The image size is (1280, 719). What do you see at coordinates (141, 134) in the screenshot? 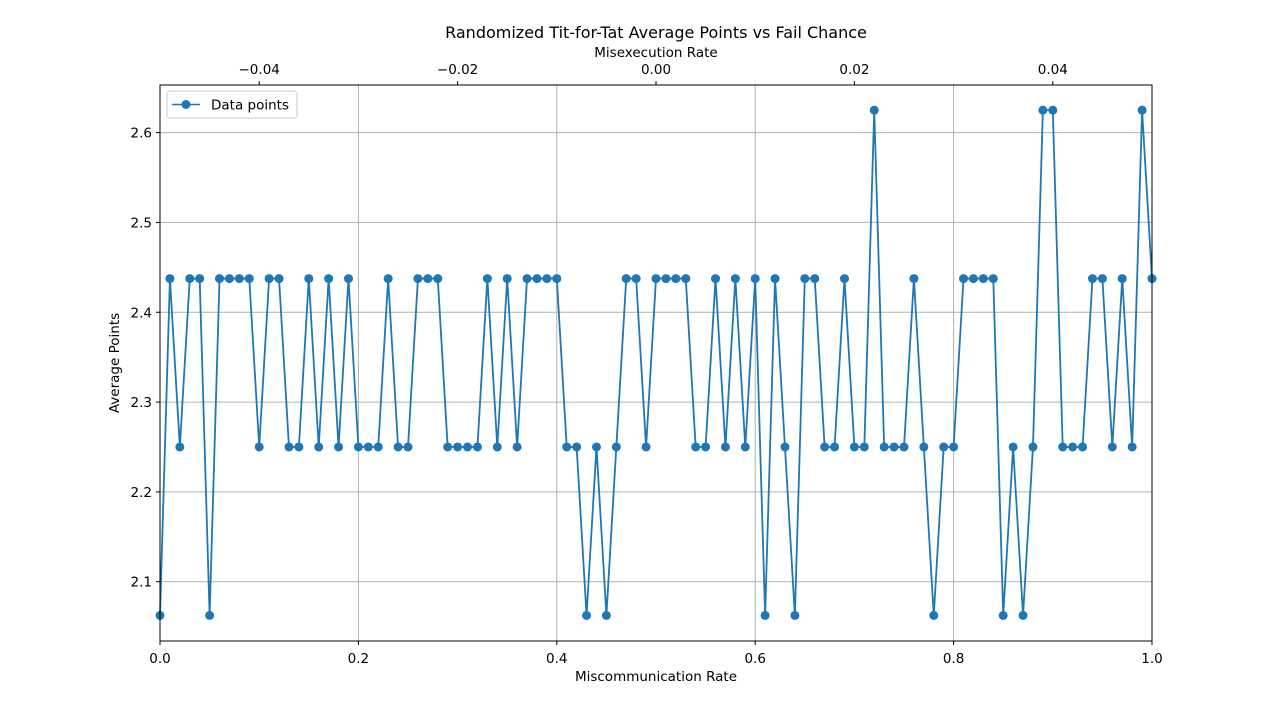
I see `y-tick-label: 2.6` at bounding box center [141, 134].